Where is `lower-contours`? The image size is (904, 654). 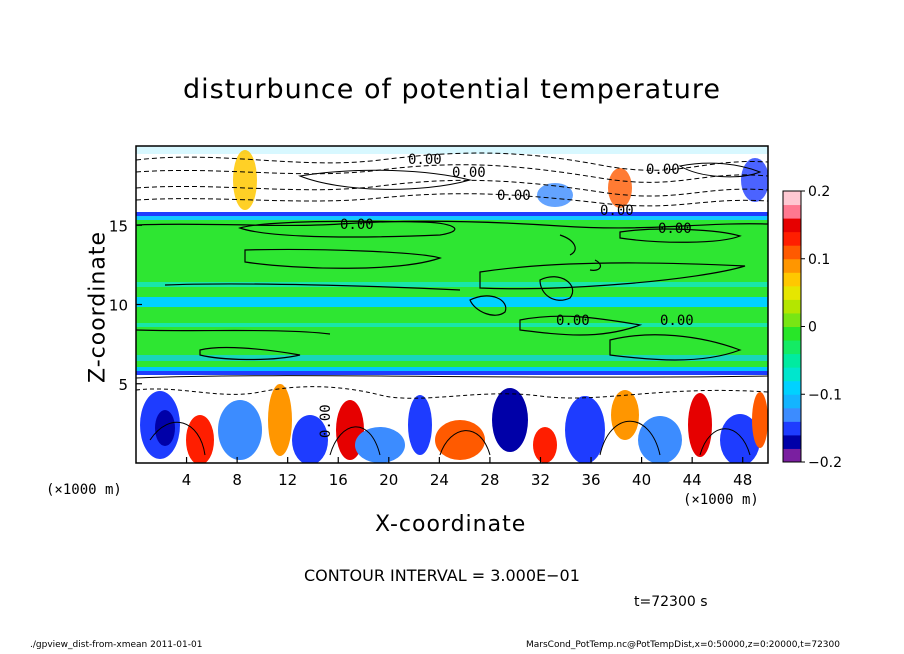 lower-contours is located at coordinates (452, 415).